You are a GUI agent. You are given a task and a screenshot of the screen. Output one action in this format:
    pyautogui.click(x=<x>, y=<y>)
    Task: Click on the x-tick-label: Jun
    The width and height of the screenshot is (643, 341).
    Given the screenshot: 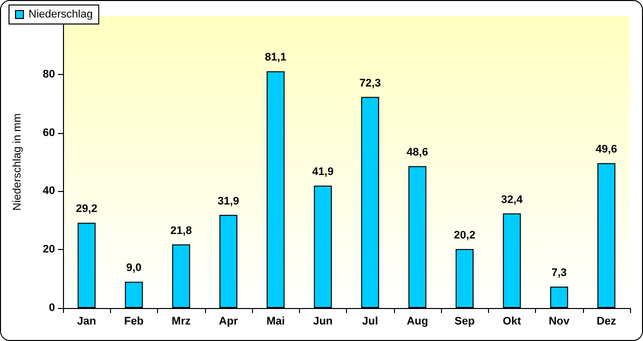 What is the action you would take?
    pyautogui.click(x=323, y=322)
    